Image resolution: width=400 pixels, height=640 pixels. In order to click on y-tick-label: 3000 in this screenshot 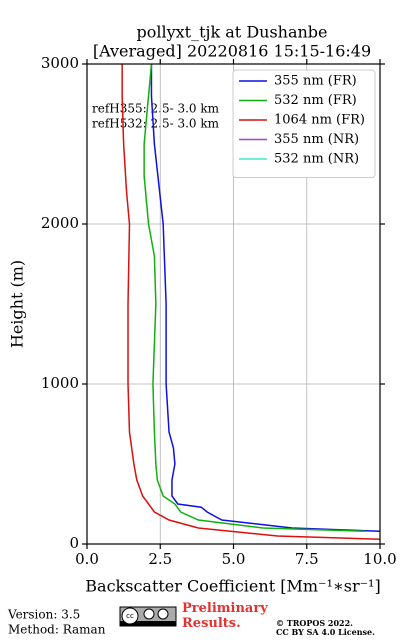, I will do `click(60, 63)`.